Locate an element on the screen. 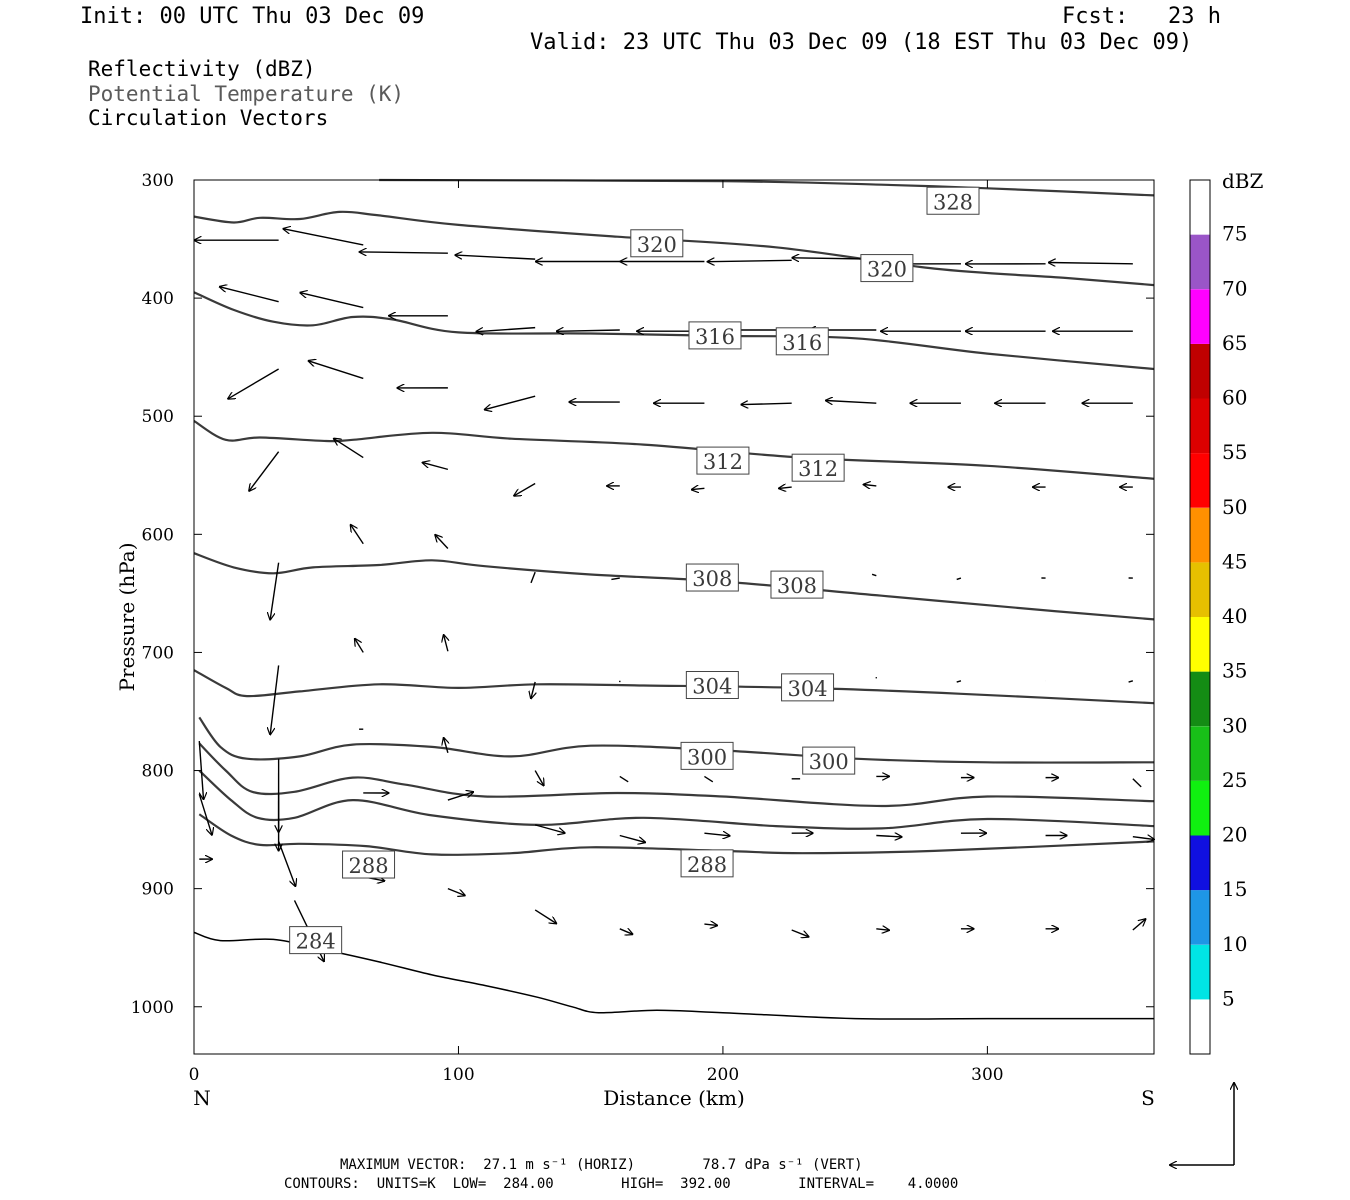 The image size is (1350, 1200). y-tick-label: 500 is located at coordinates (158, 417).